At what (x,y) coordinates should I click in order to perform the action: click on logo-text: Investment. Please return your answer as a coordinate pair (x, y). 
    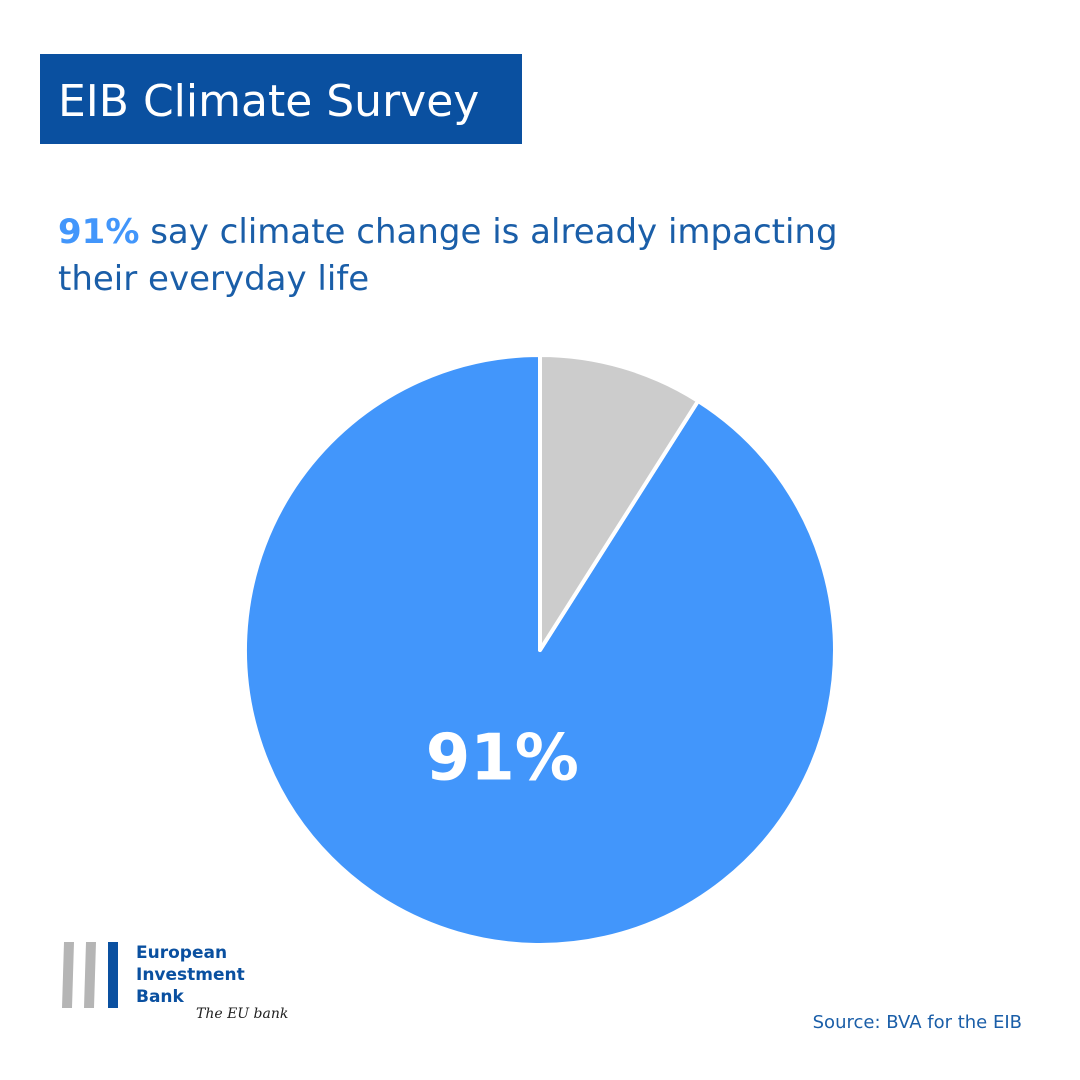
    Looking at the image, I should click on (190, 975).